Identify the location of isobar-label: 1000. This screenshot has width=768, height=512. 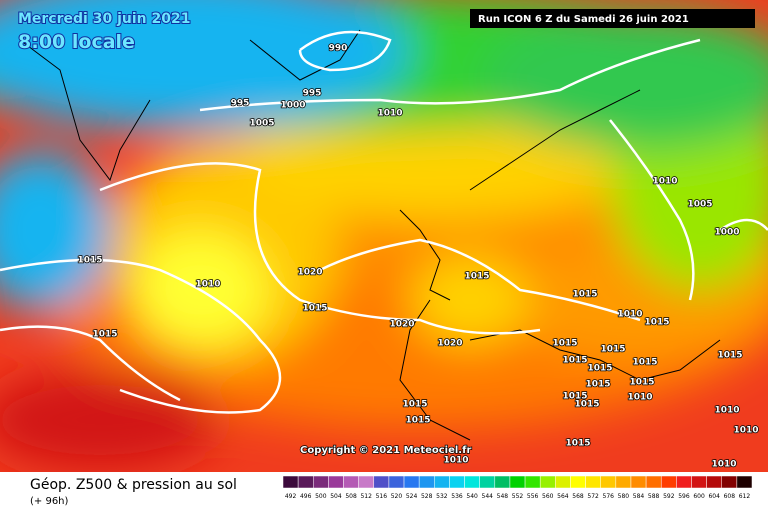
(292, 106).